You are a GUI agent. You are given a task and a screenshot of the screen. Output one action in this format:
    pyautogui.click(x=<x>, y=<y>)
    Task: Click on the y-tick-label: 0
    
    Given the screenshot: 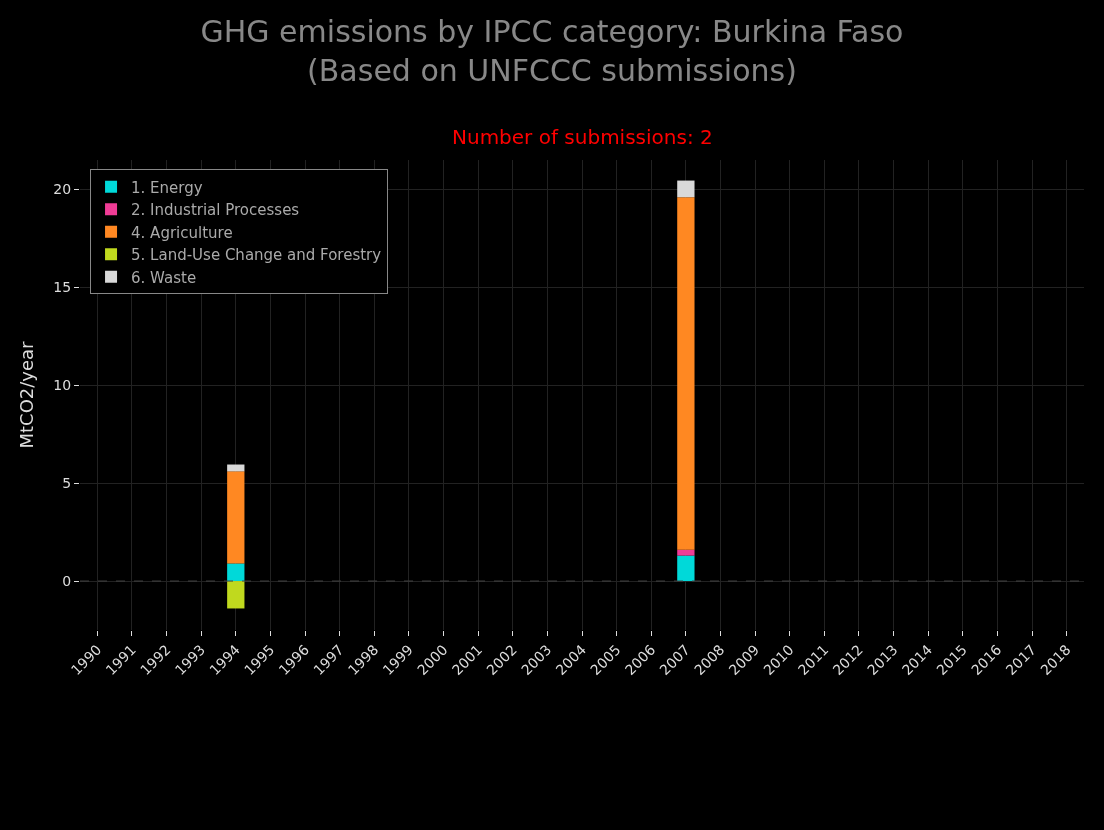 What is the action you would take?
    pyautogui.click(x=67, y=580)
    